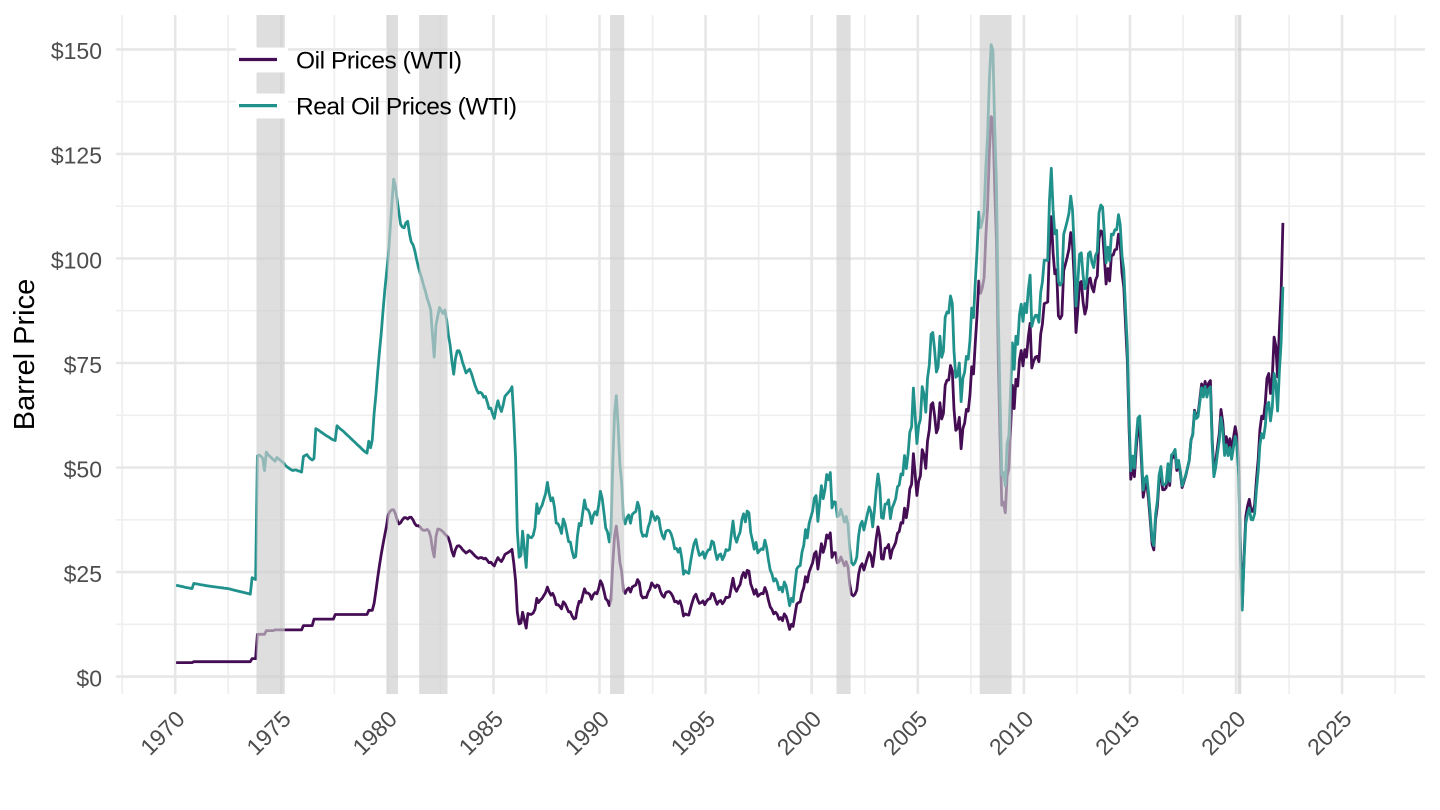 The height and width of the screenshot is (810, 1440). Describe the element at coordinates (83, 469) in the screenshot. I see `svg-text: $50` at that location.